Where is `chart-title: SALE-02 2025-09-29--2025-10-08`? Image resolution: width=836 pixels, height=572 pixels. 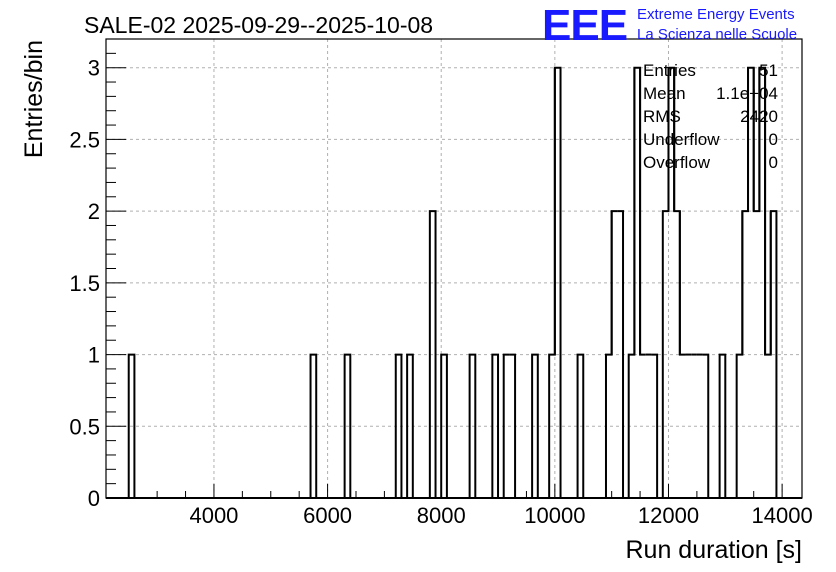 chart-title: SALE-02 2025-09-29--2025-10-08 is located at coordinates (258, 25).